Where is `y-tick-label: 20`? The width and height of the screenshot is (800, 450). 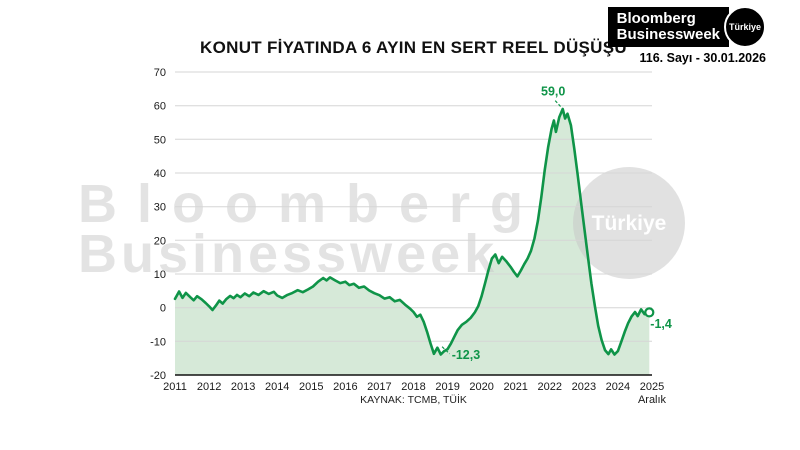
y-tick-label: 20 is located at coordinates (160, 241).